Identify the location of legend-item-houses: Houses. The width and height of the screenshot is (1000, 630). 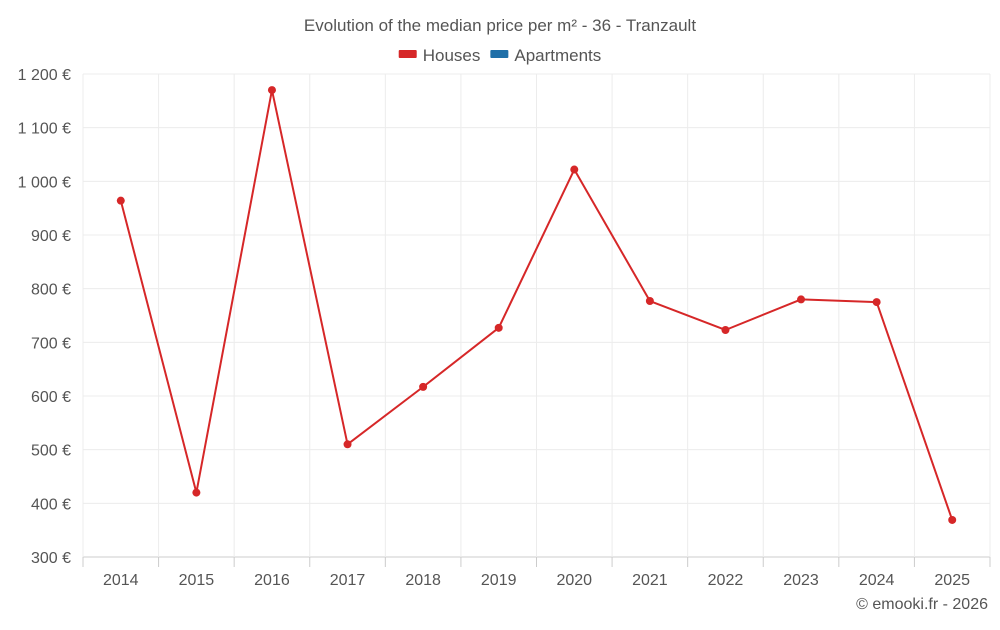
(439, 55).